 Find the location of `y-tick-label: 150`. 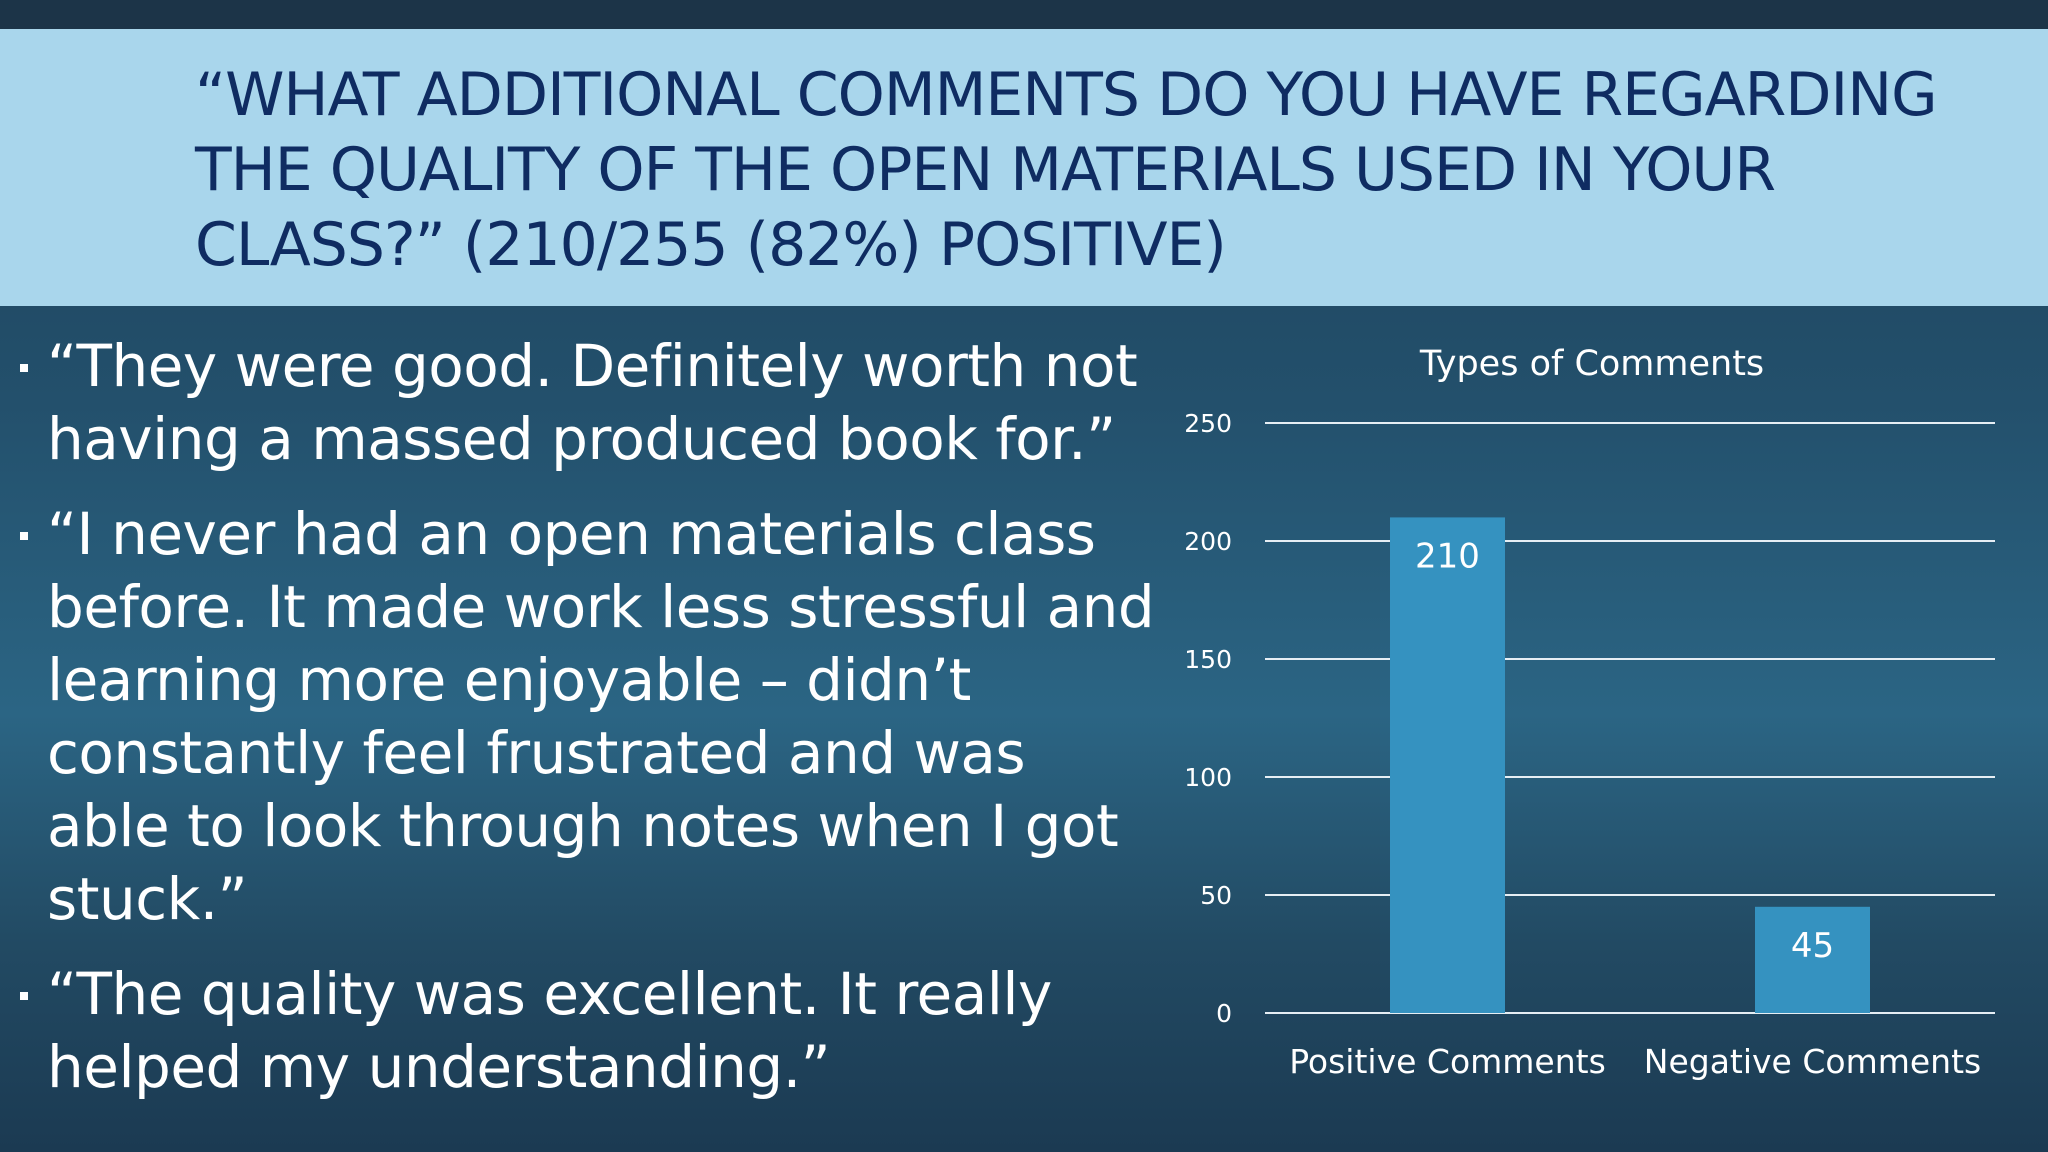

y-tick-label: 150 is located at coordinates (1208, 659).